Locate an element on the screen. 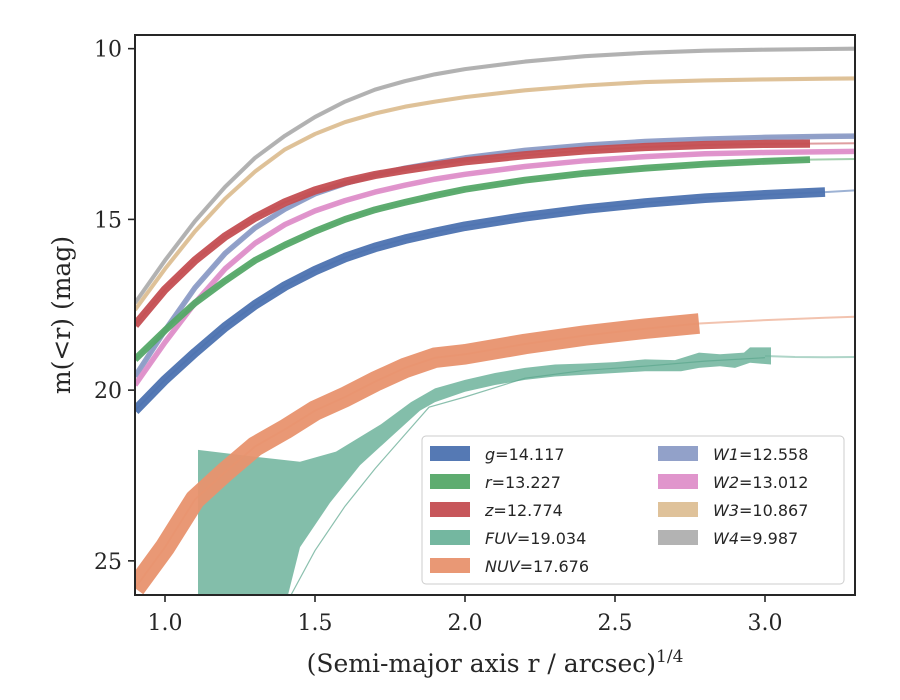  legend-value: =13.227 is located at coordinates (526, 482).